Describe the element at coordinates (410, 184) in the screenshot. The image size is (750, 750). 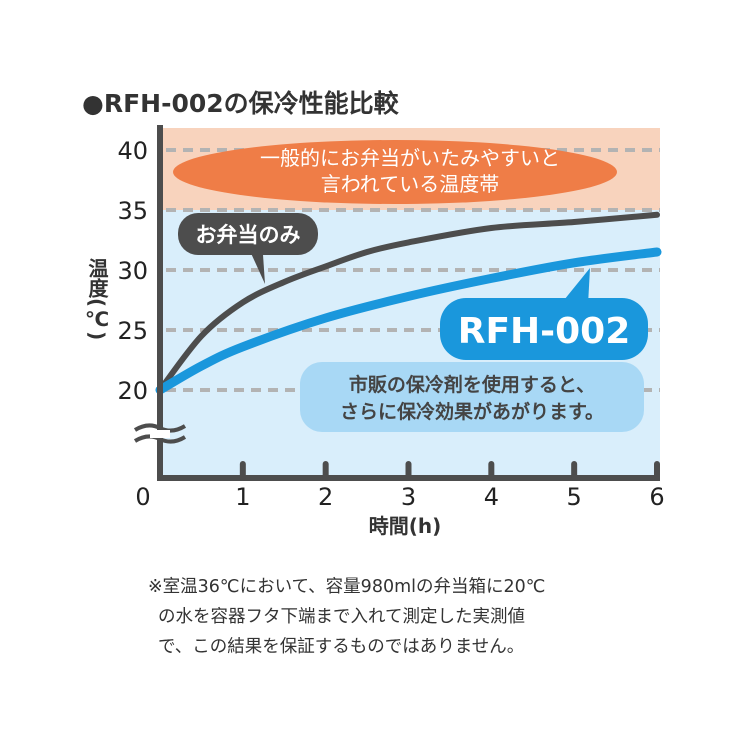
I see `danger-band-label: 言われている温度帯` at that location.